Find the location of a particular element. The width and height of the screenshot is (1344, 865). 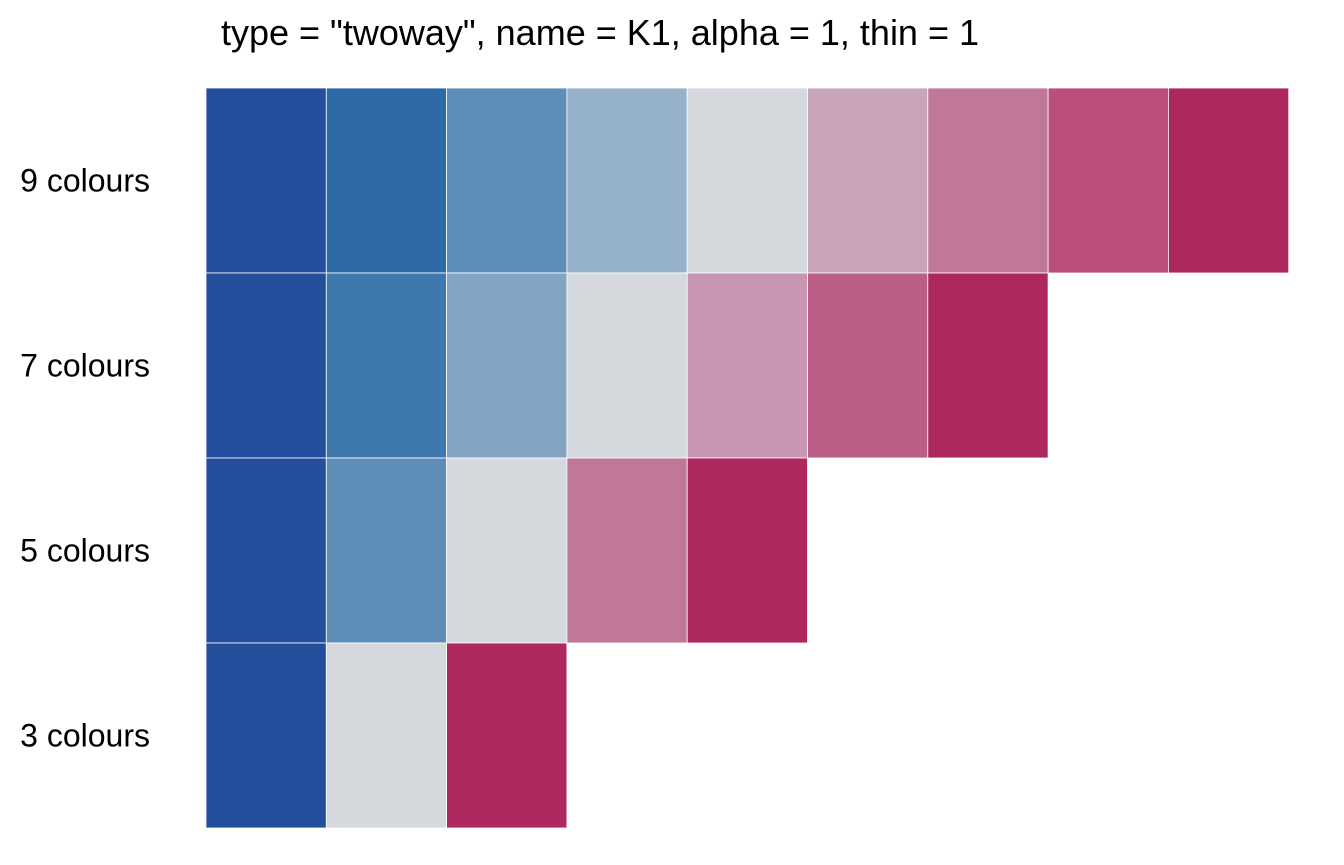

row-labels: 9 colours 7 colours 5 colours 3 colours is located at coordinates (85, 458).